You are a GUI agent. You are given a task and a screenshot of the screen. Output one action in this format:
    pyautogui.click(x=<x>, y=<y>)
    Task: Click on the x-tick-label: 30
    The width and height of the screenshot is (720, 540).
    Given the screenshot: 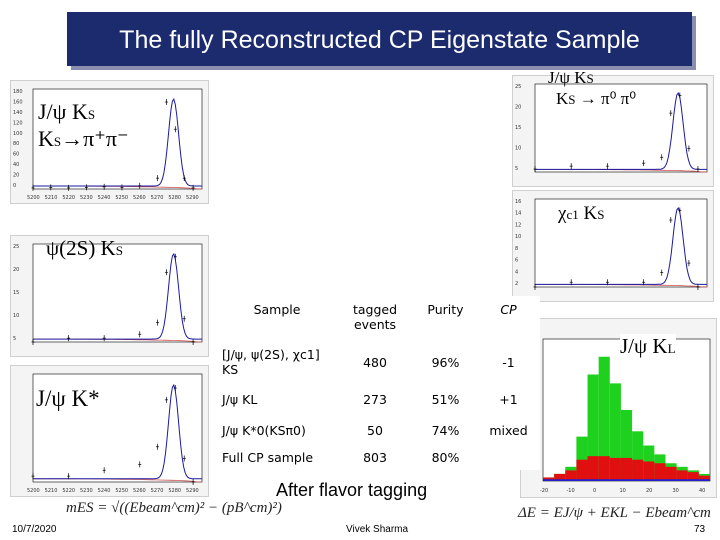 What is the action you would take?
    pyautogui.click(x=676, y=491)
    